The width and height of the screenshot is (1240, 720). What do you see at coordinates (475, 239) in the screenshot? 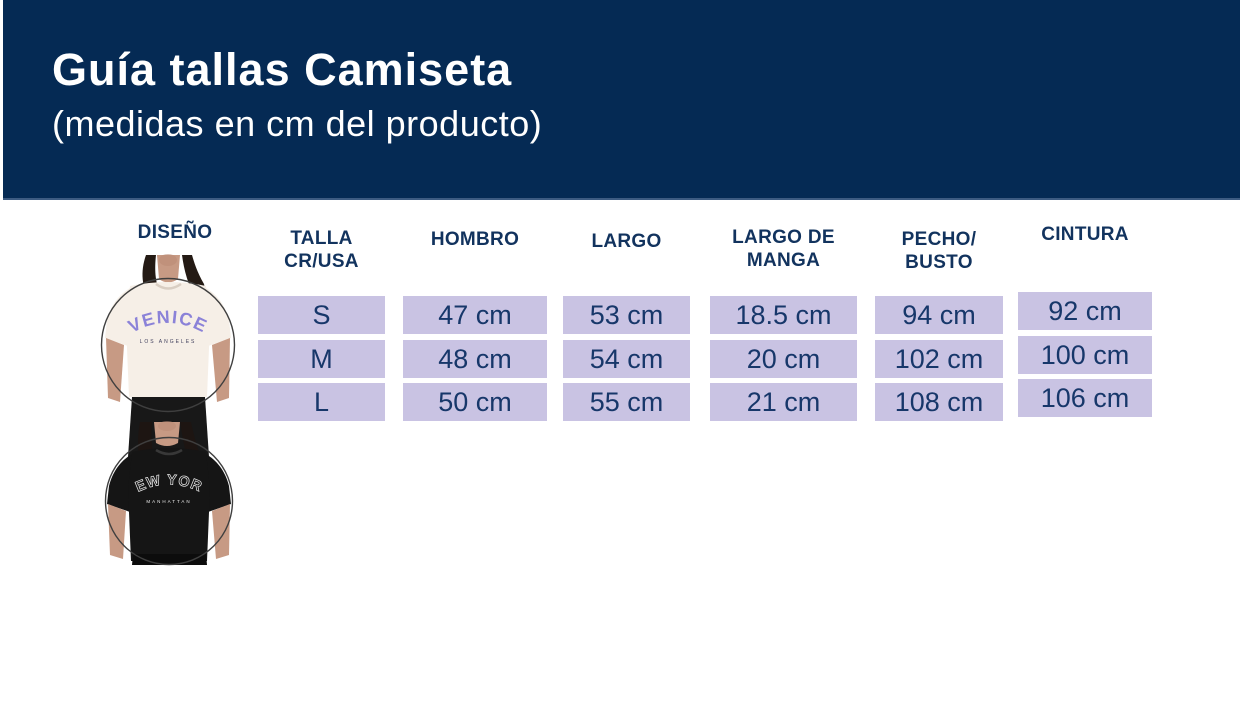
I see `column-header-hombro: HOMBRO` at bounding box center [475, 239].